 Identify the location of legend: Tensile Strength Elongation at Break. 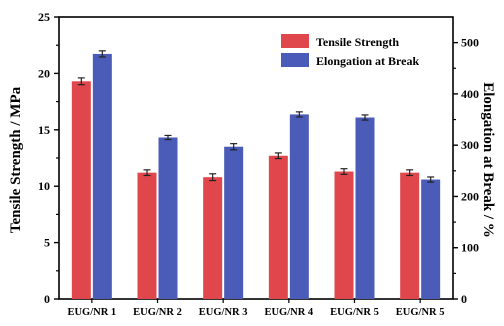
(350, 51).